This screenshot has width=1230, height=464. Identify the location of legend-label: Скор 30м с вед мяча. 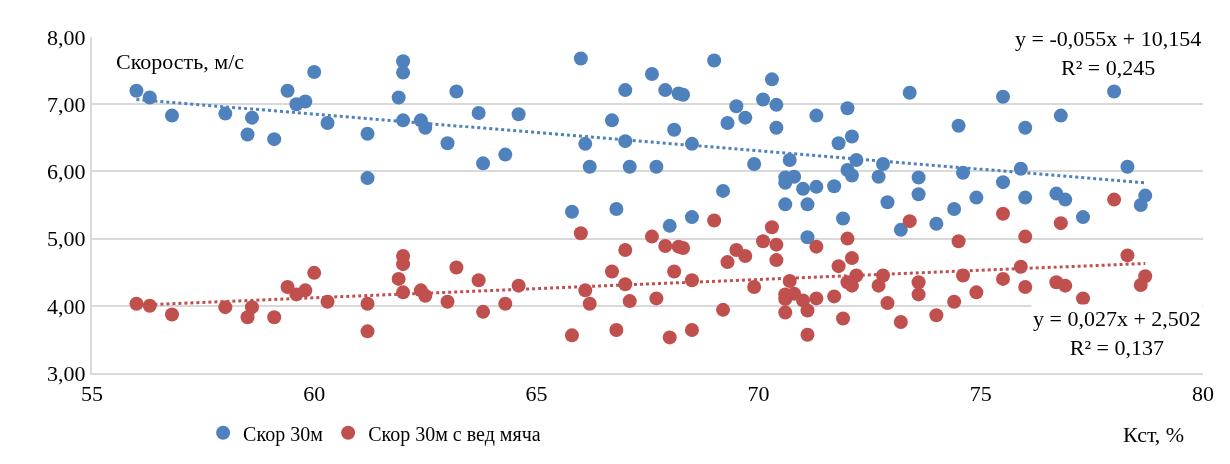
(454, 434).